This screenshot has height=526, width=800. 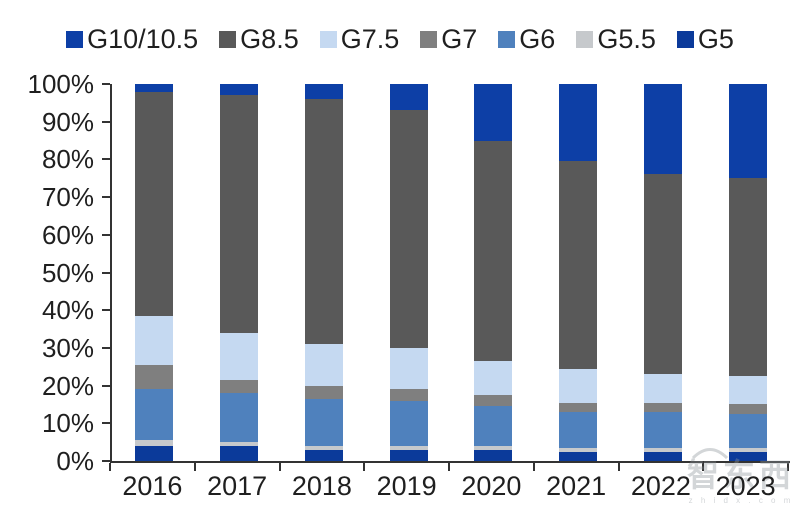 I want to click on y-tick-label: 20%, so click(x=67, y=385).